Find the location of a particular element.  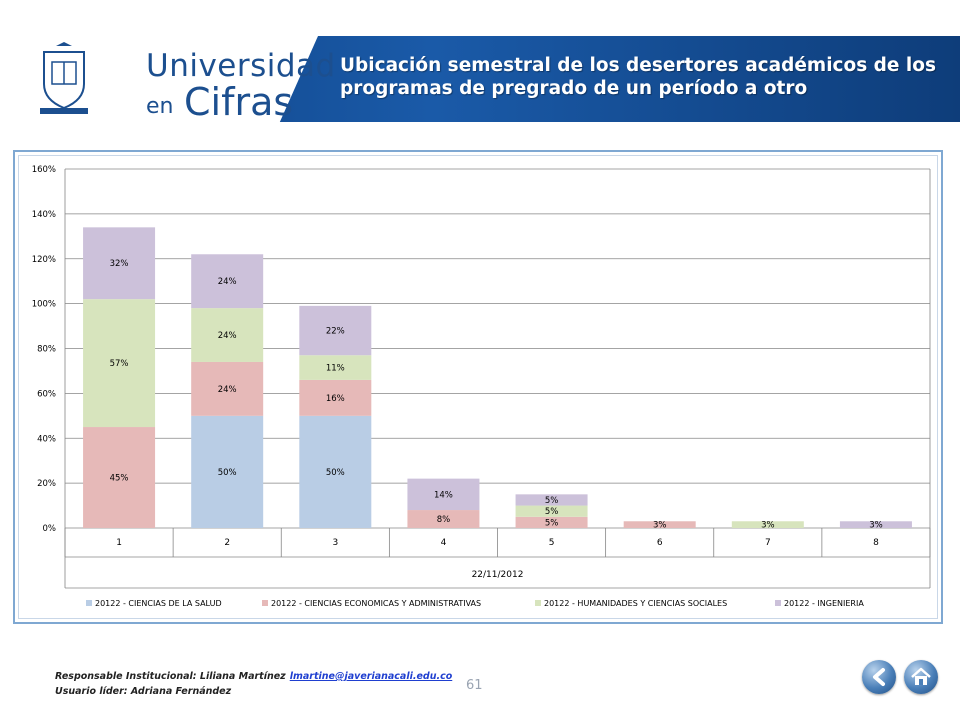

legend-label: 20122 - CIENCIAS DE LA SALUD is located at coordinates (158, 603).